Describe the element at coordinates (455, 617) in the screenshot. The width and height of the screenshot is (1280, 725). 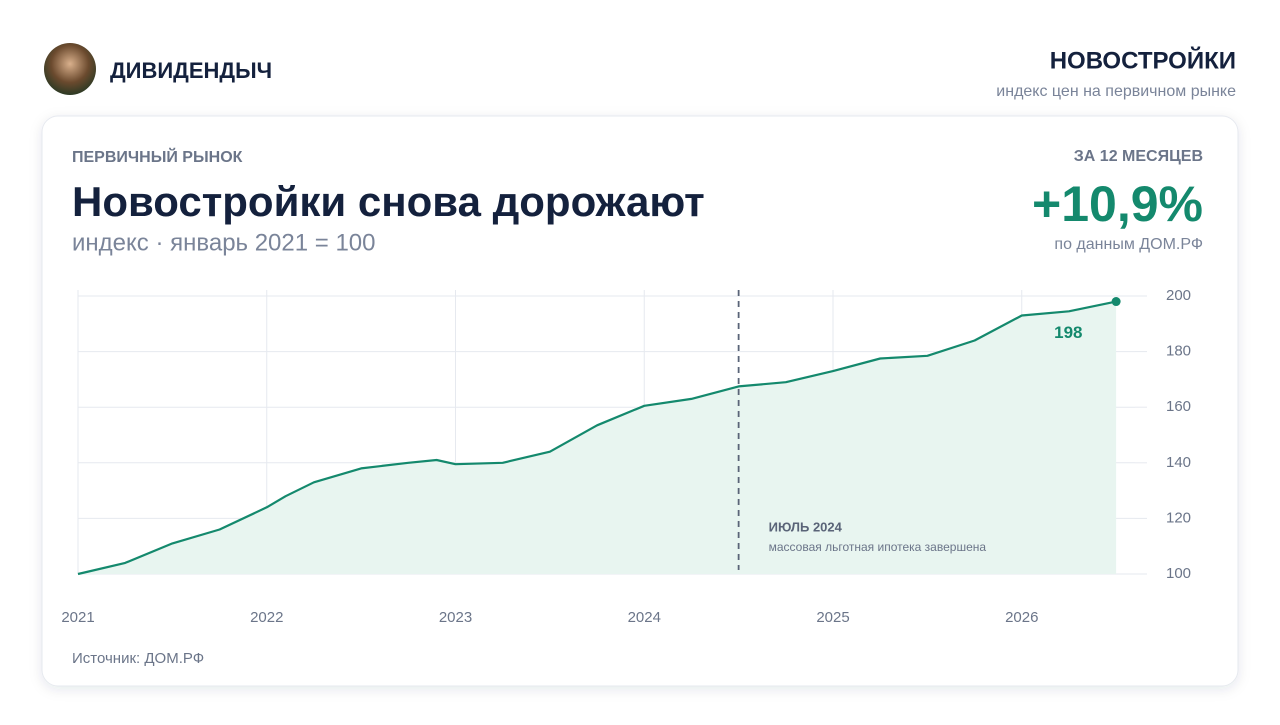
I see `x-tick-label: 2023` at that location.